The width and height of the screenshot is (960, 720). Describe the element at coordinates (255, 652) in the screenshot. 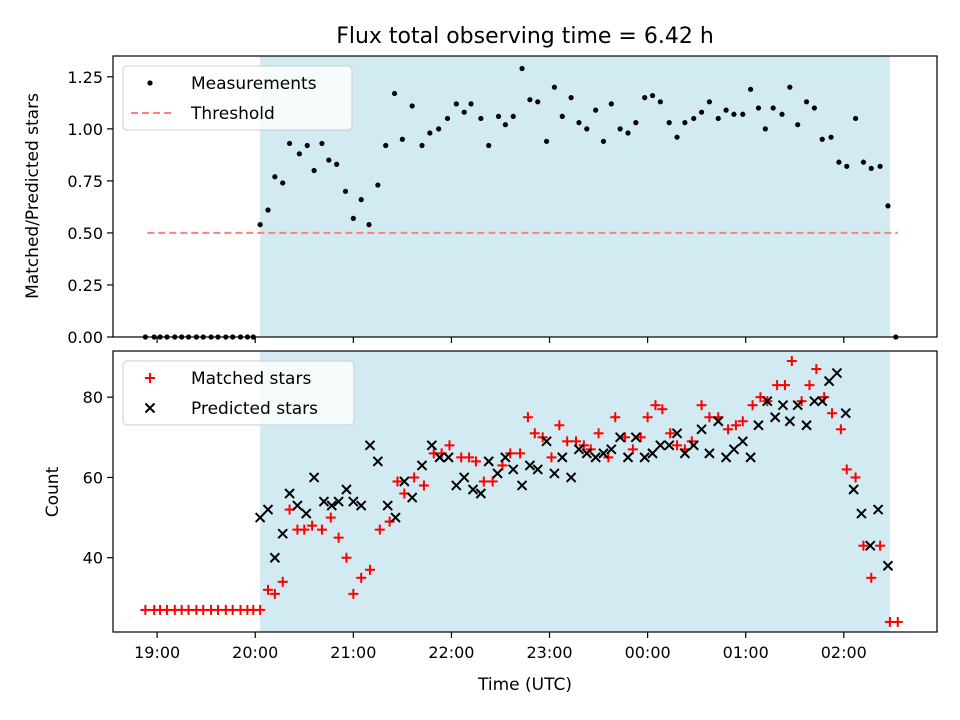

I see `x-tick-label: 20:00` at that location.